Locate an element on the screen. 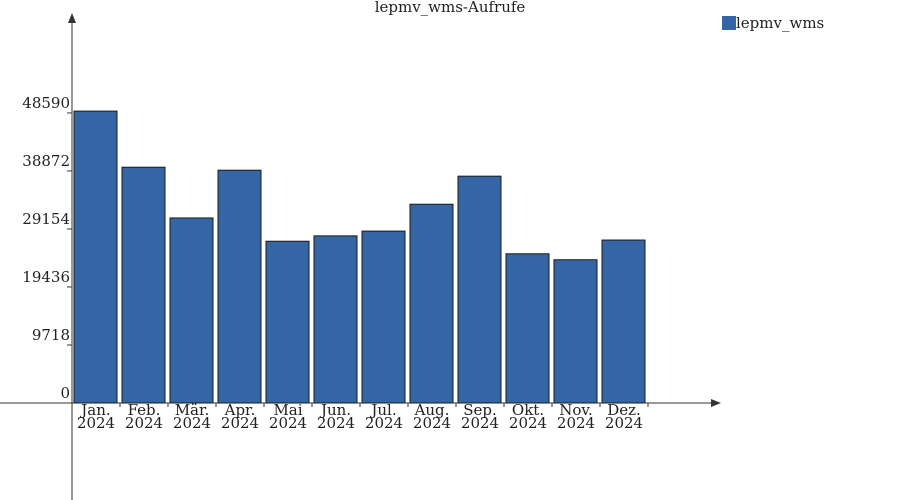  x-tick-label: Jun. 2024 is located at coordinates (336, 416).